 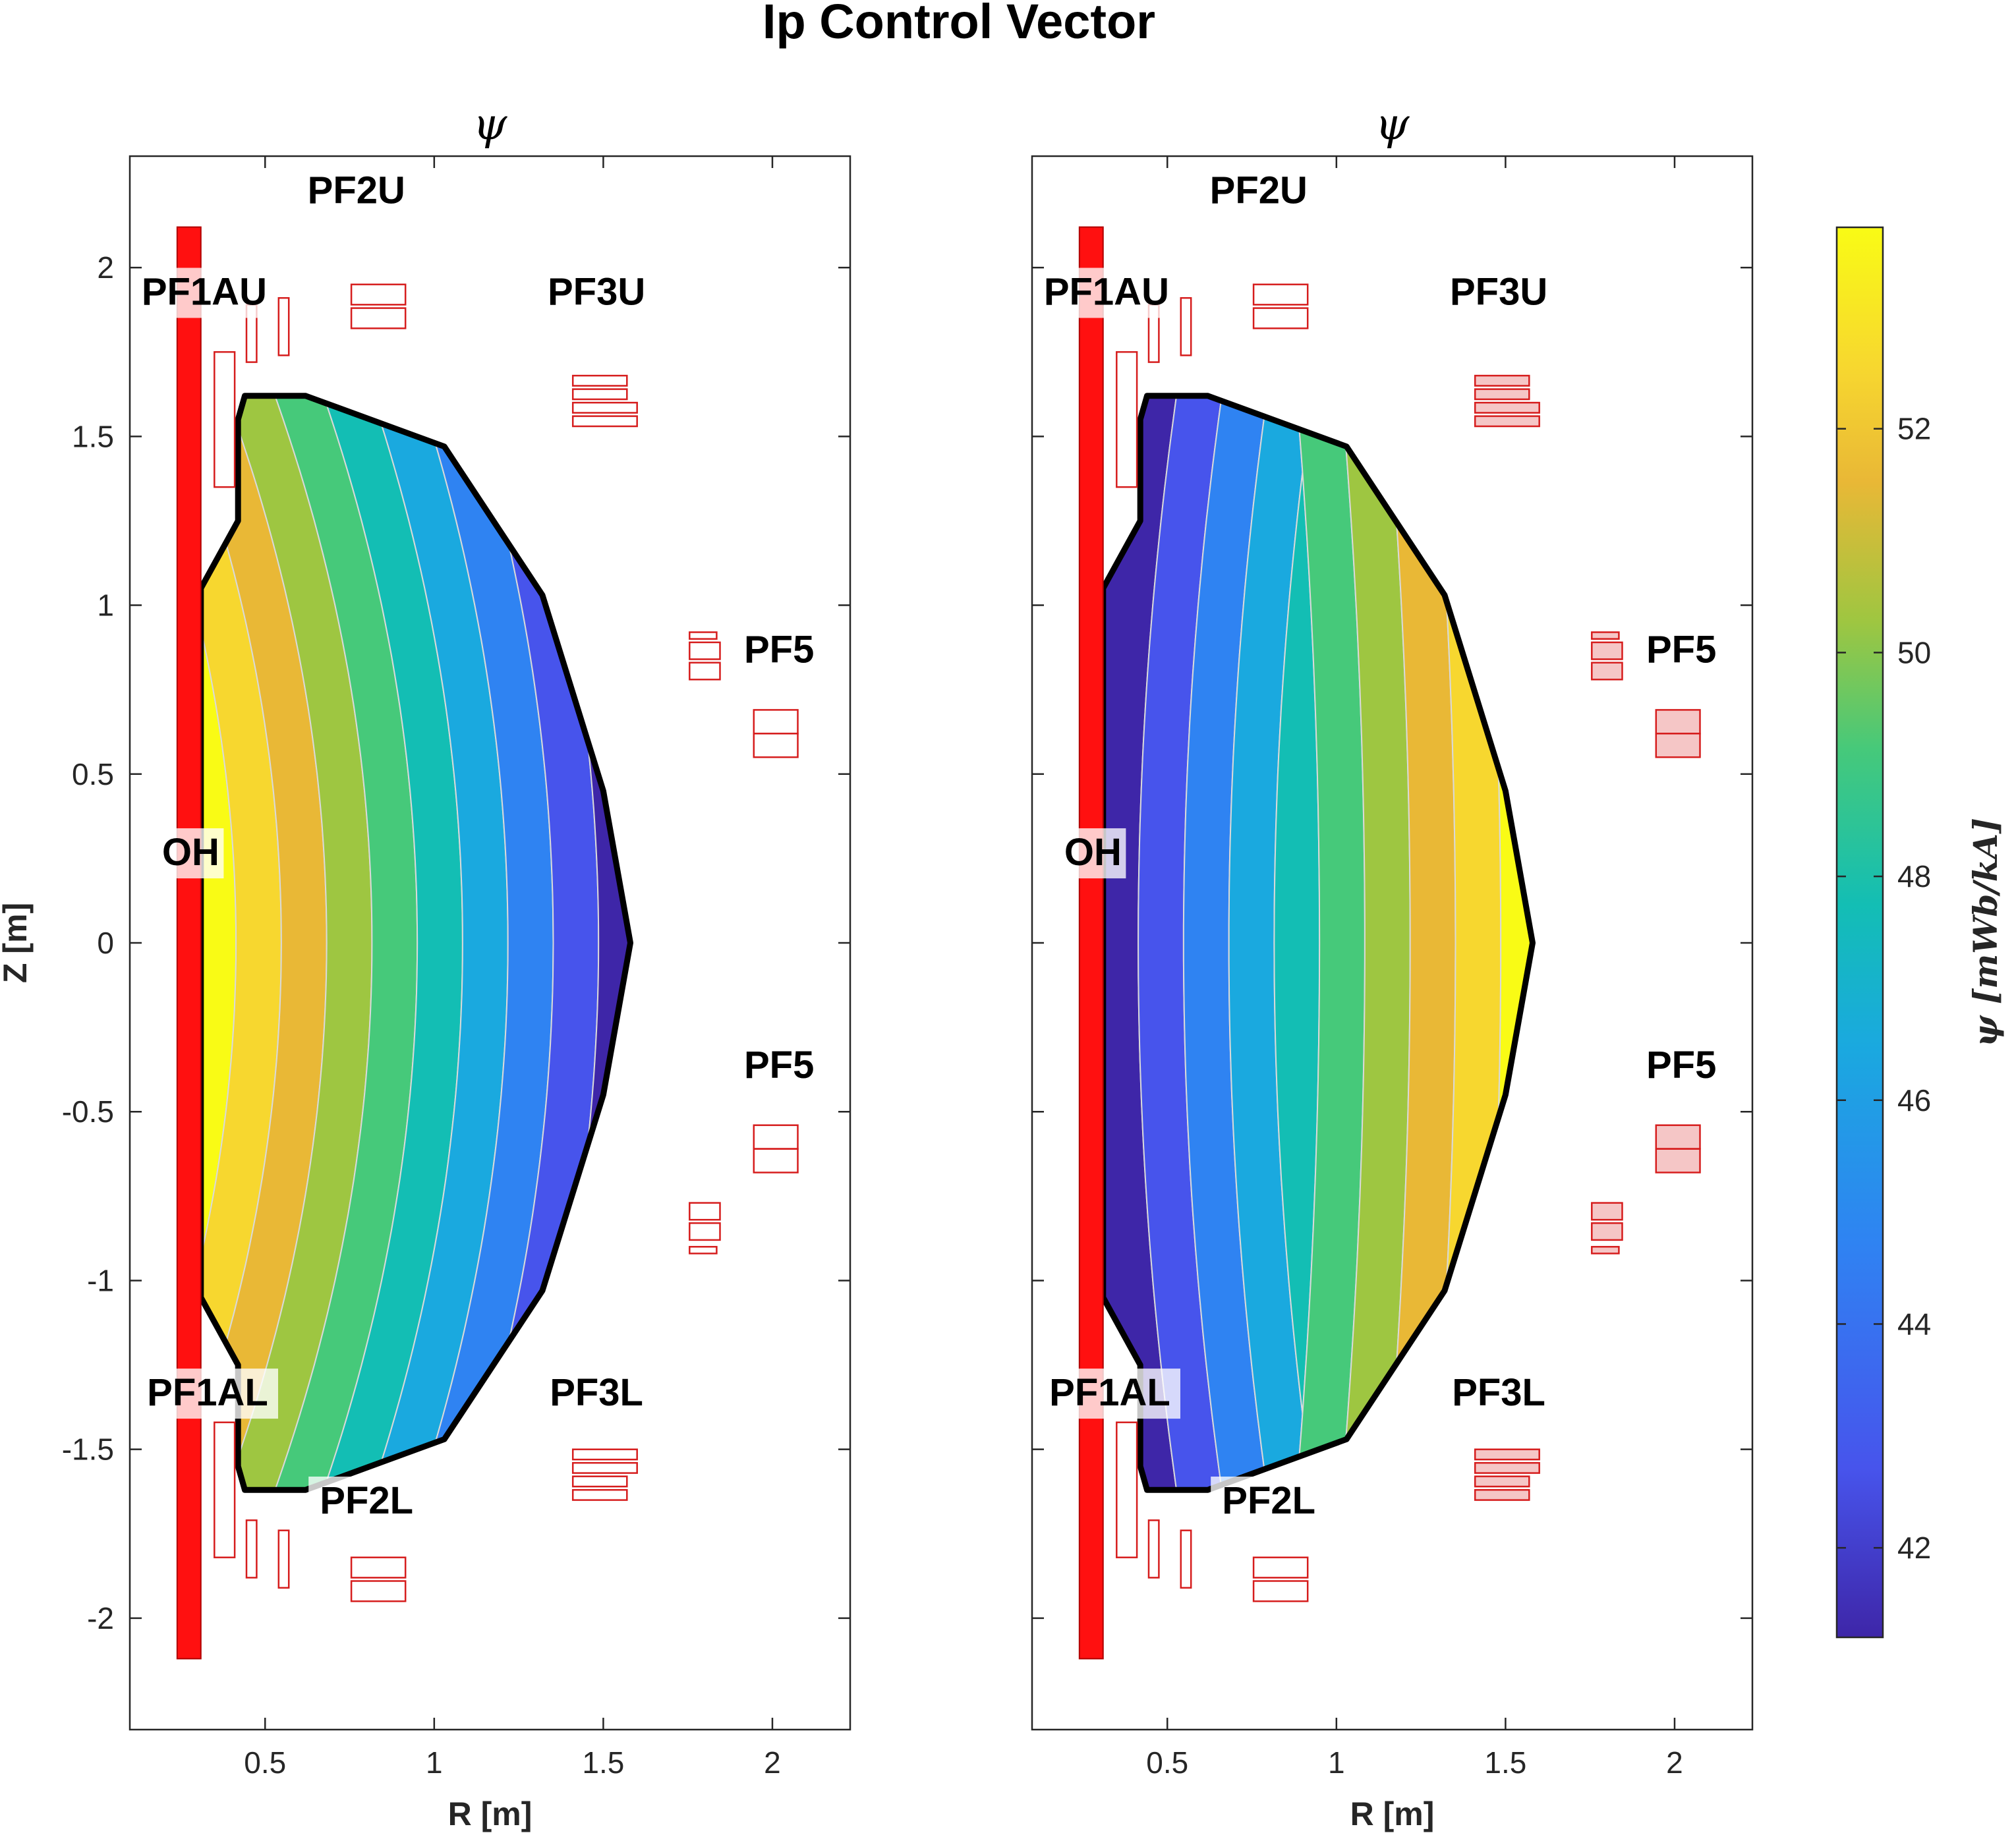 I want to click on colorbar-bar, so click(x=1859, y=933).